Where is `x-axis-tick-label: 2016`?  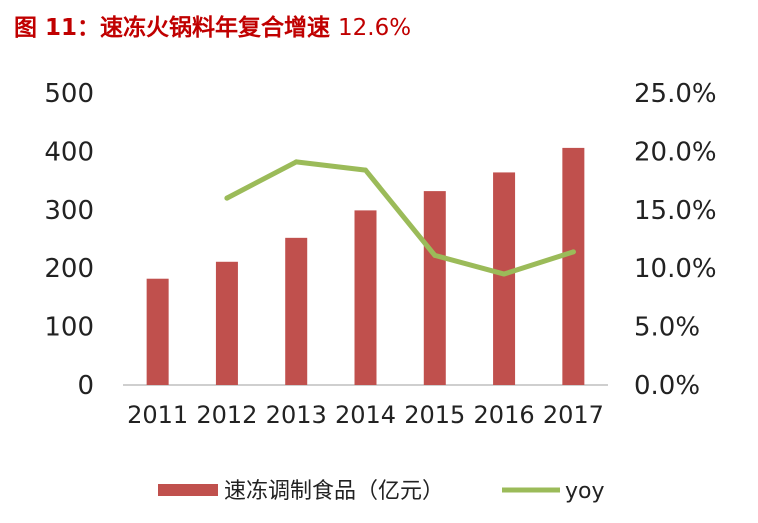
x-axis-tick-label: 2016 is located at coordinates (504, 415).